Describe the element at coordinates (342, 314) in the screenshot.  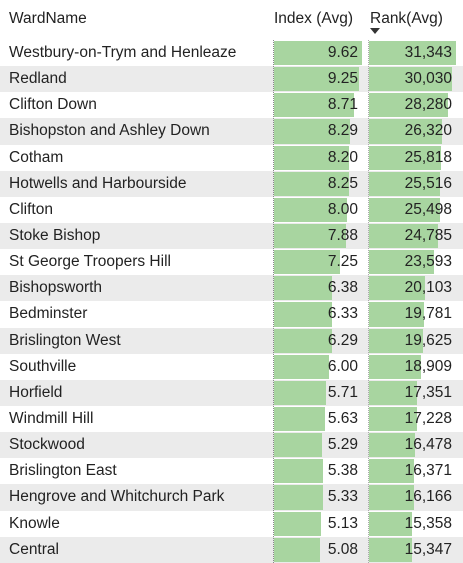
I see `index-value: 6.33` at that location.